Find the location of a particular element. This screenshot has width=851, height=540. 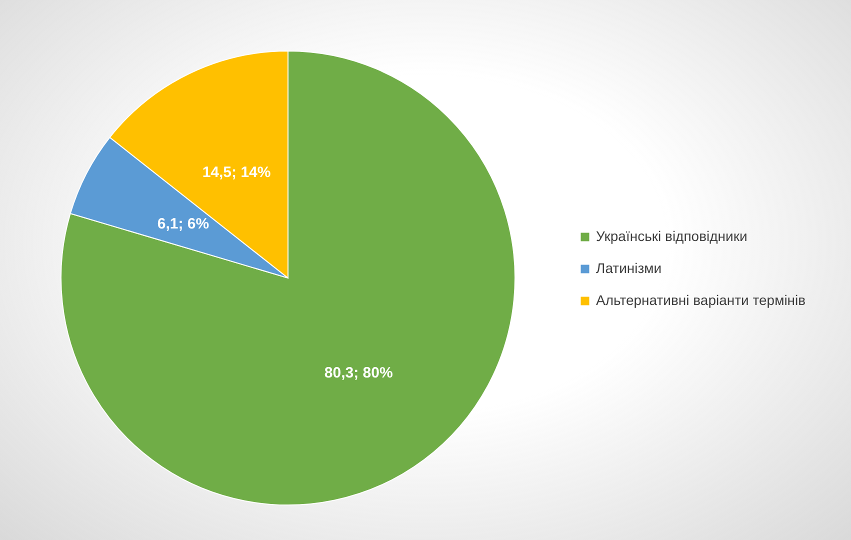

legend-label: Українські відповідники is located at coordinates (672, 236).